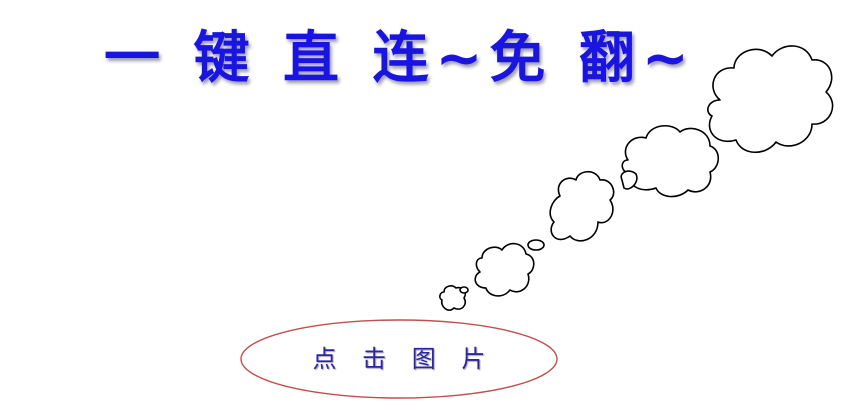 Image resolution: width=850 pixels, height=401 pixels. Describe the element at coordinates (403, 359) in the screenshot. I see `click-image-label: 点 击 图 片` at that location.